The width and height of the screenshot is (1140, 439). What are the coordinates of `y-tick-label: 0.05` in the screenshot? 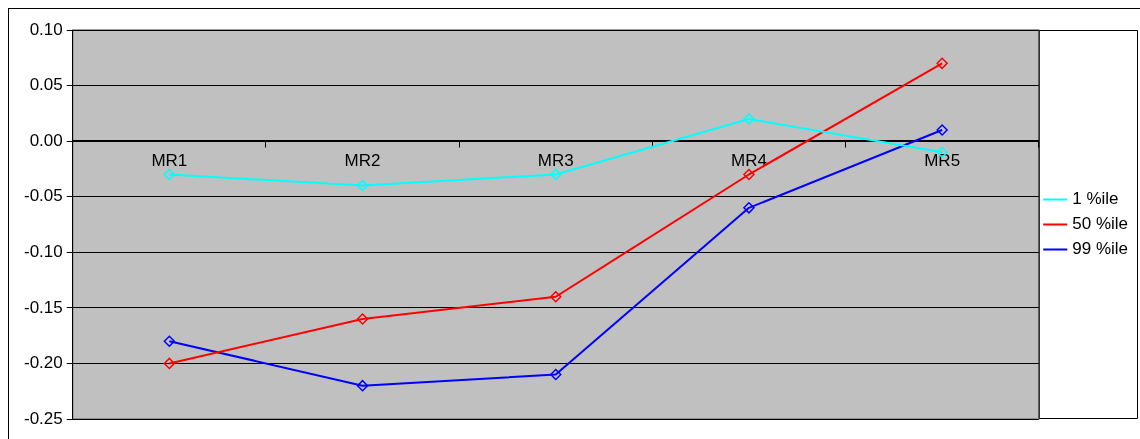 It's located at (46, 85).